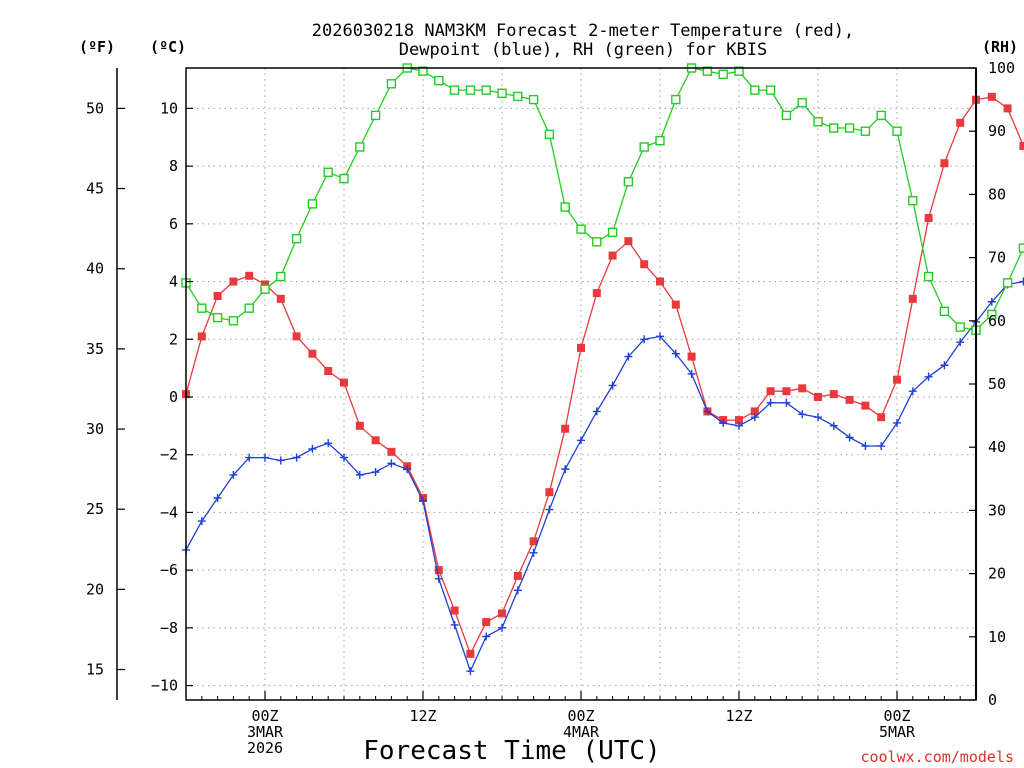  Describe the element at coordinates (997, 321) in the screenshot. I see `rh-tick-label: 60` at that location.